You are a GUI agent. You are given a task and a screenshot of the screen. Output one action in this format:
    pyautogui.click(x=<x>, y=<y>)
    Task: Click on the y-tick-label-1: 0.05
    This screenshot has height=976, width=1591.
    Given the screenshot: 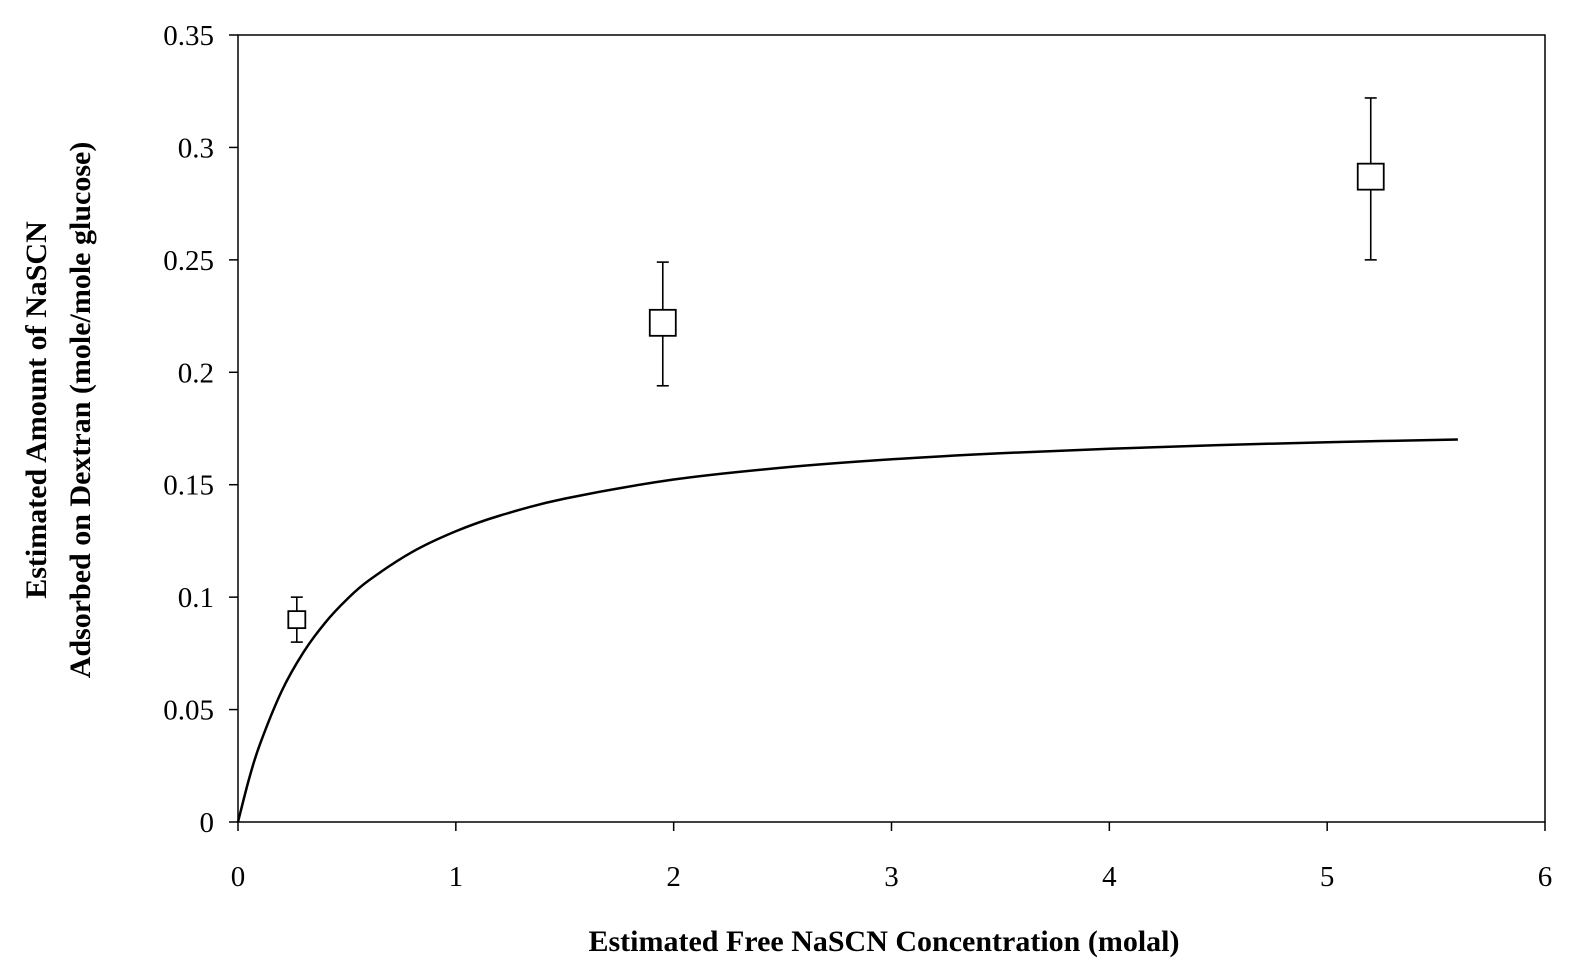 What is the action you would take?
    pyautogui.click(x=188, y=711)
    